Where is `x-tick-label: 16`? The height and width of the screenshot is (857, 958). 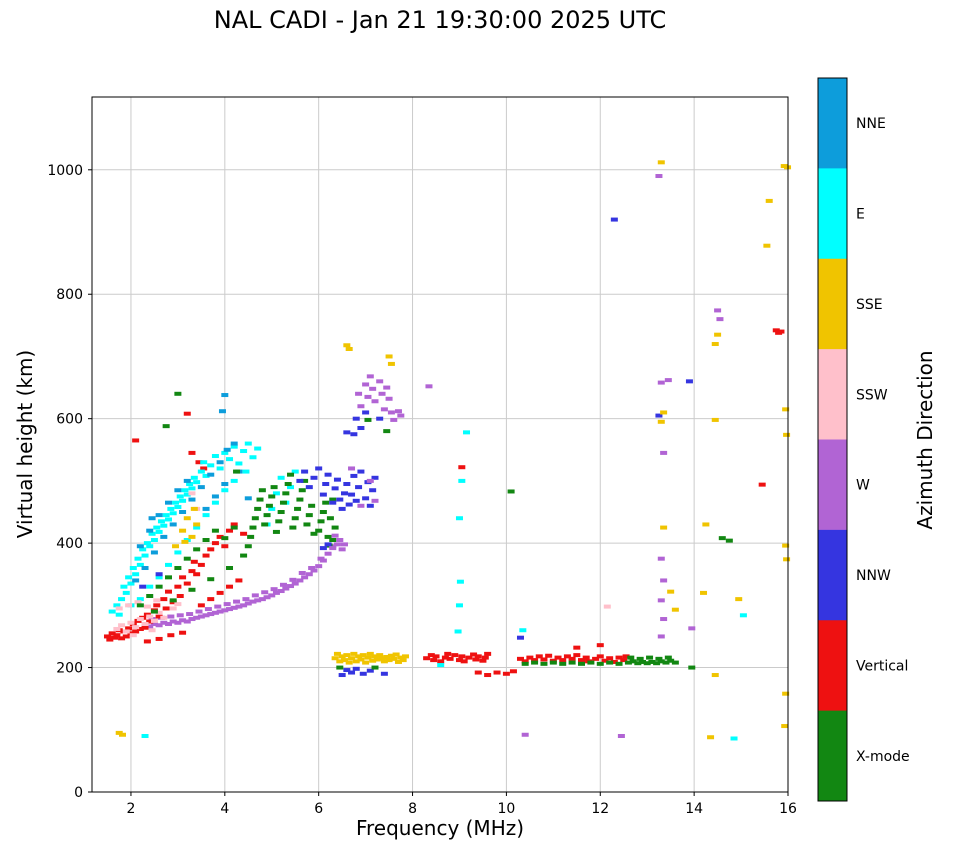 x-tick-label: 16 is located at coordinates (788, 809).